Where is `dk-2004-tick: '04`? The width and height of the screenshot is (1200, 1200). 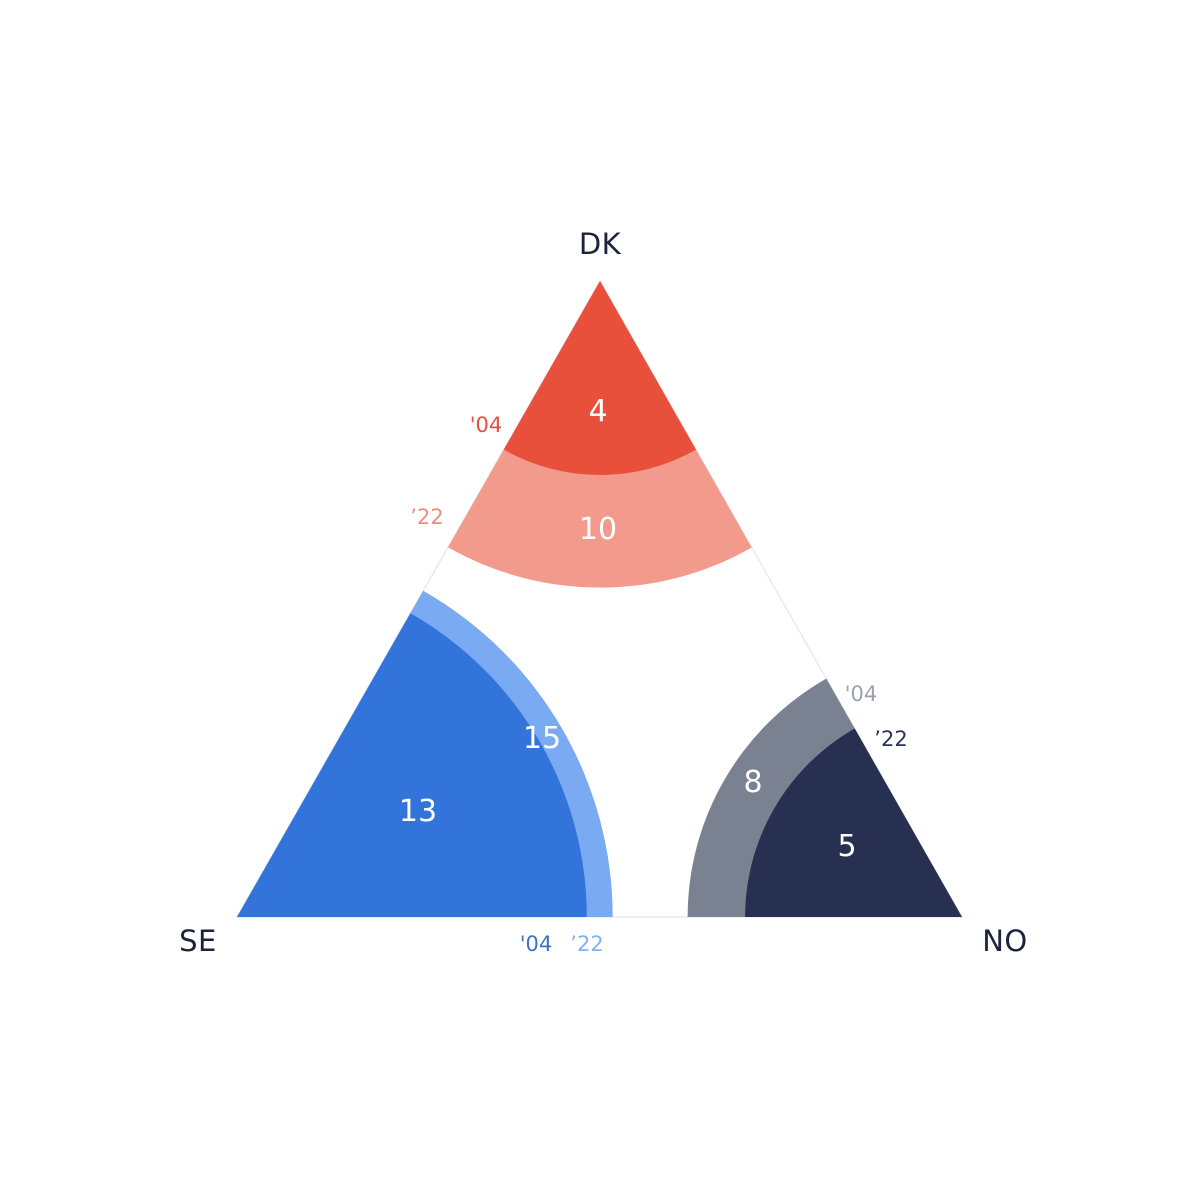
dk-2004-tick: '04 is located at coordinates (486, 425).